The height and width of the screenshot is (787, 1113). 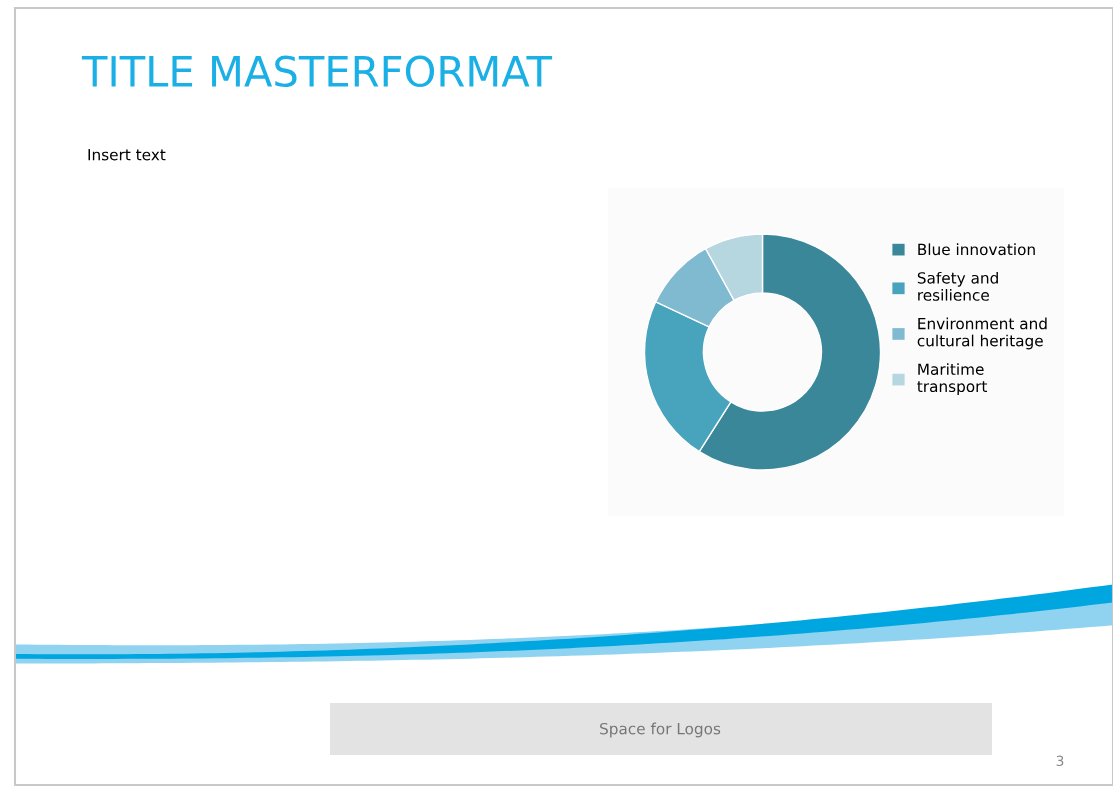 What do you see at coordinates (952, 379) in the screenshot?
I see `legend-label: Maritime transport` at bounding box center [952, 379].